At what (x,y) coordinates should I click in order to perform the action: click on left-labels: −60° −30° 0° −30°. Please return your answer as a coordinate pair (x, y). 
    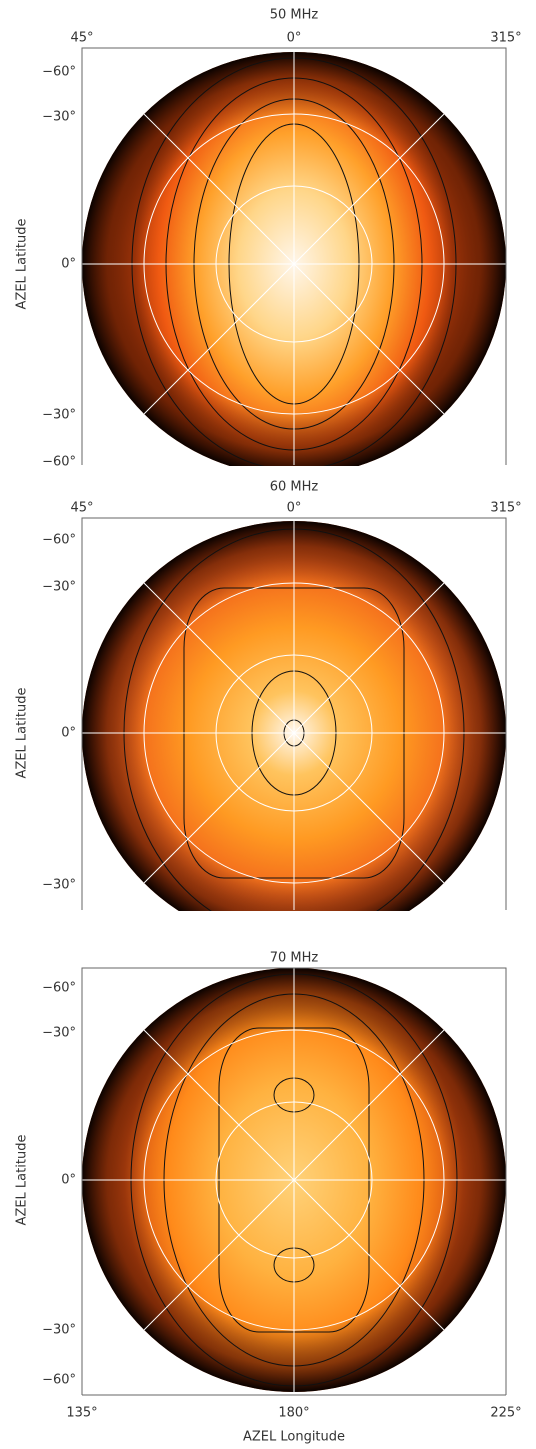
    Looking at the image, I should click on (59, 713).